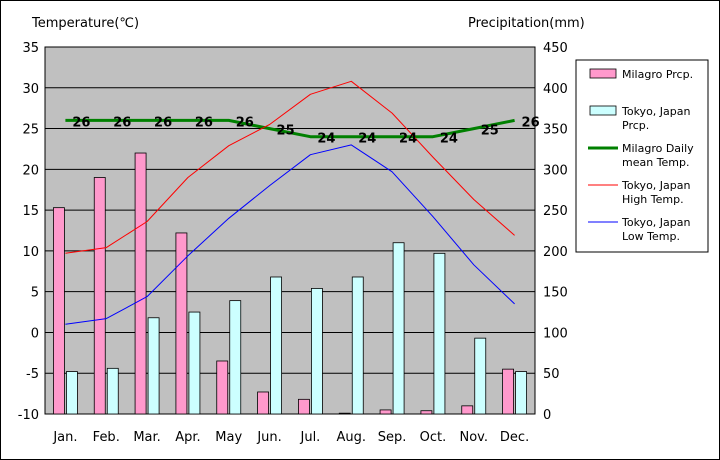 This screenshot has height=460, width=720. What do you see at coordinates (268, 437) in the screenshot?
I see `month-label: Jun.` at bounding box center [268, 437].